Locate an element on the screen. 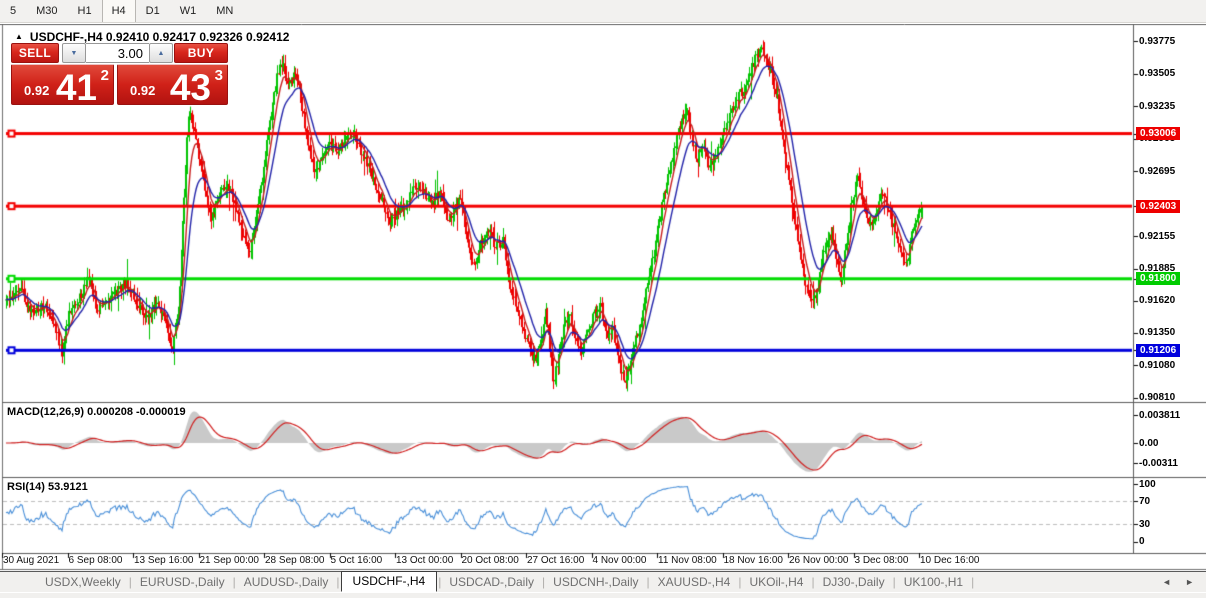 The height and width of the screenshot is (598, 1206). macd-tick-label: -0.00311 is located at coordinates (1158, 463).